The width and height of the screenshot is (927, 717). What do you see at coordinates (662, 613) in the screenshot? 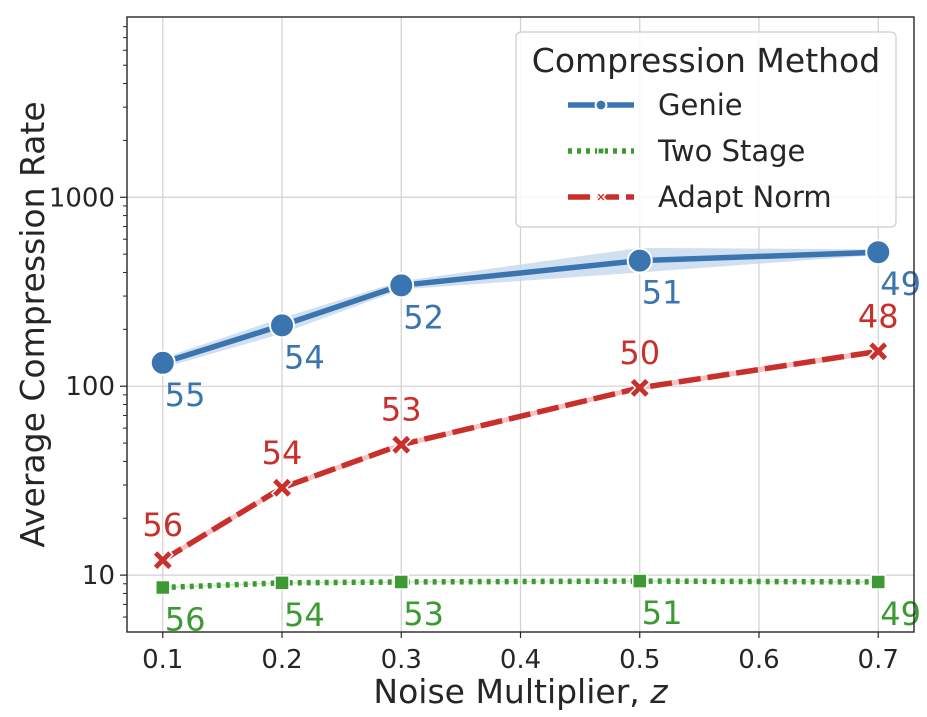
I see `two-stage-point-label: 51` at bounding box center [662, 613].